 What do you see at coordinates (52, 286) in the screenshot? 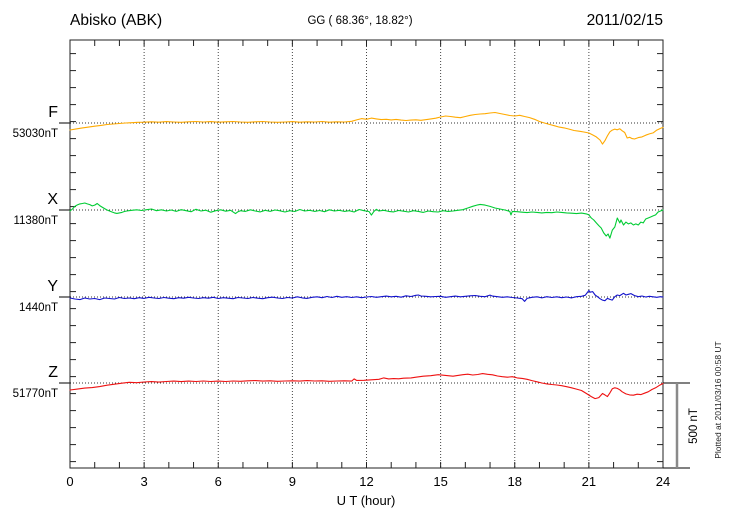
I see `component-label-Y: Y` at bounding box center [52, 286].